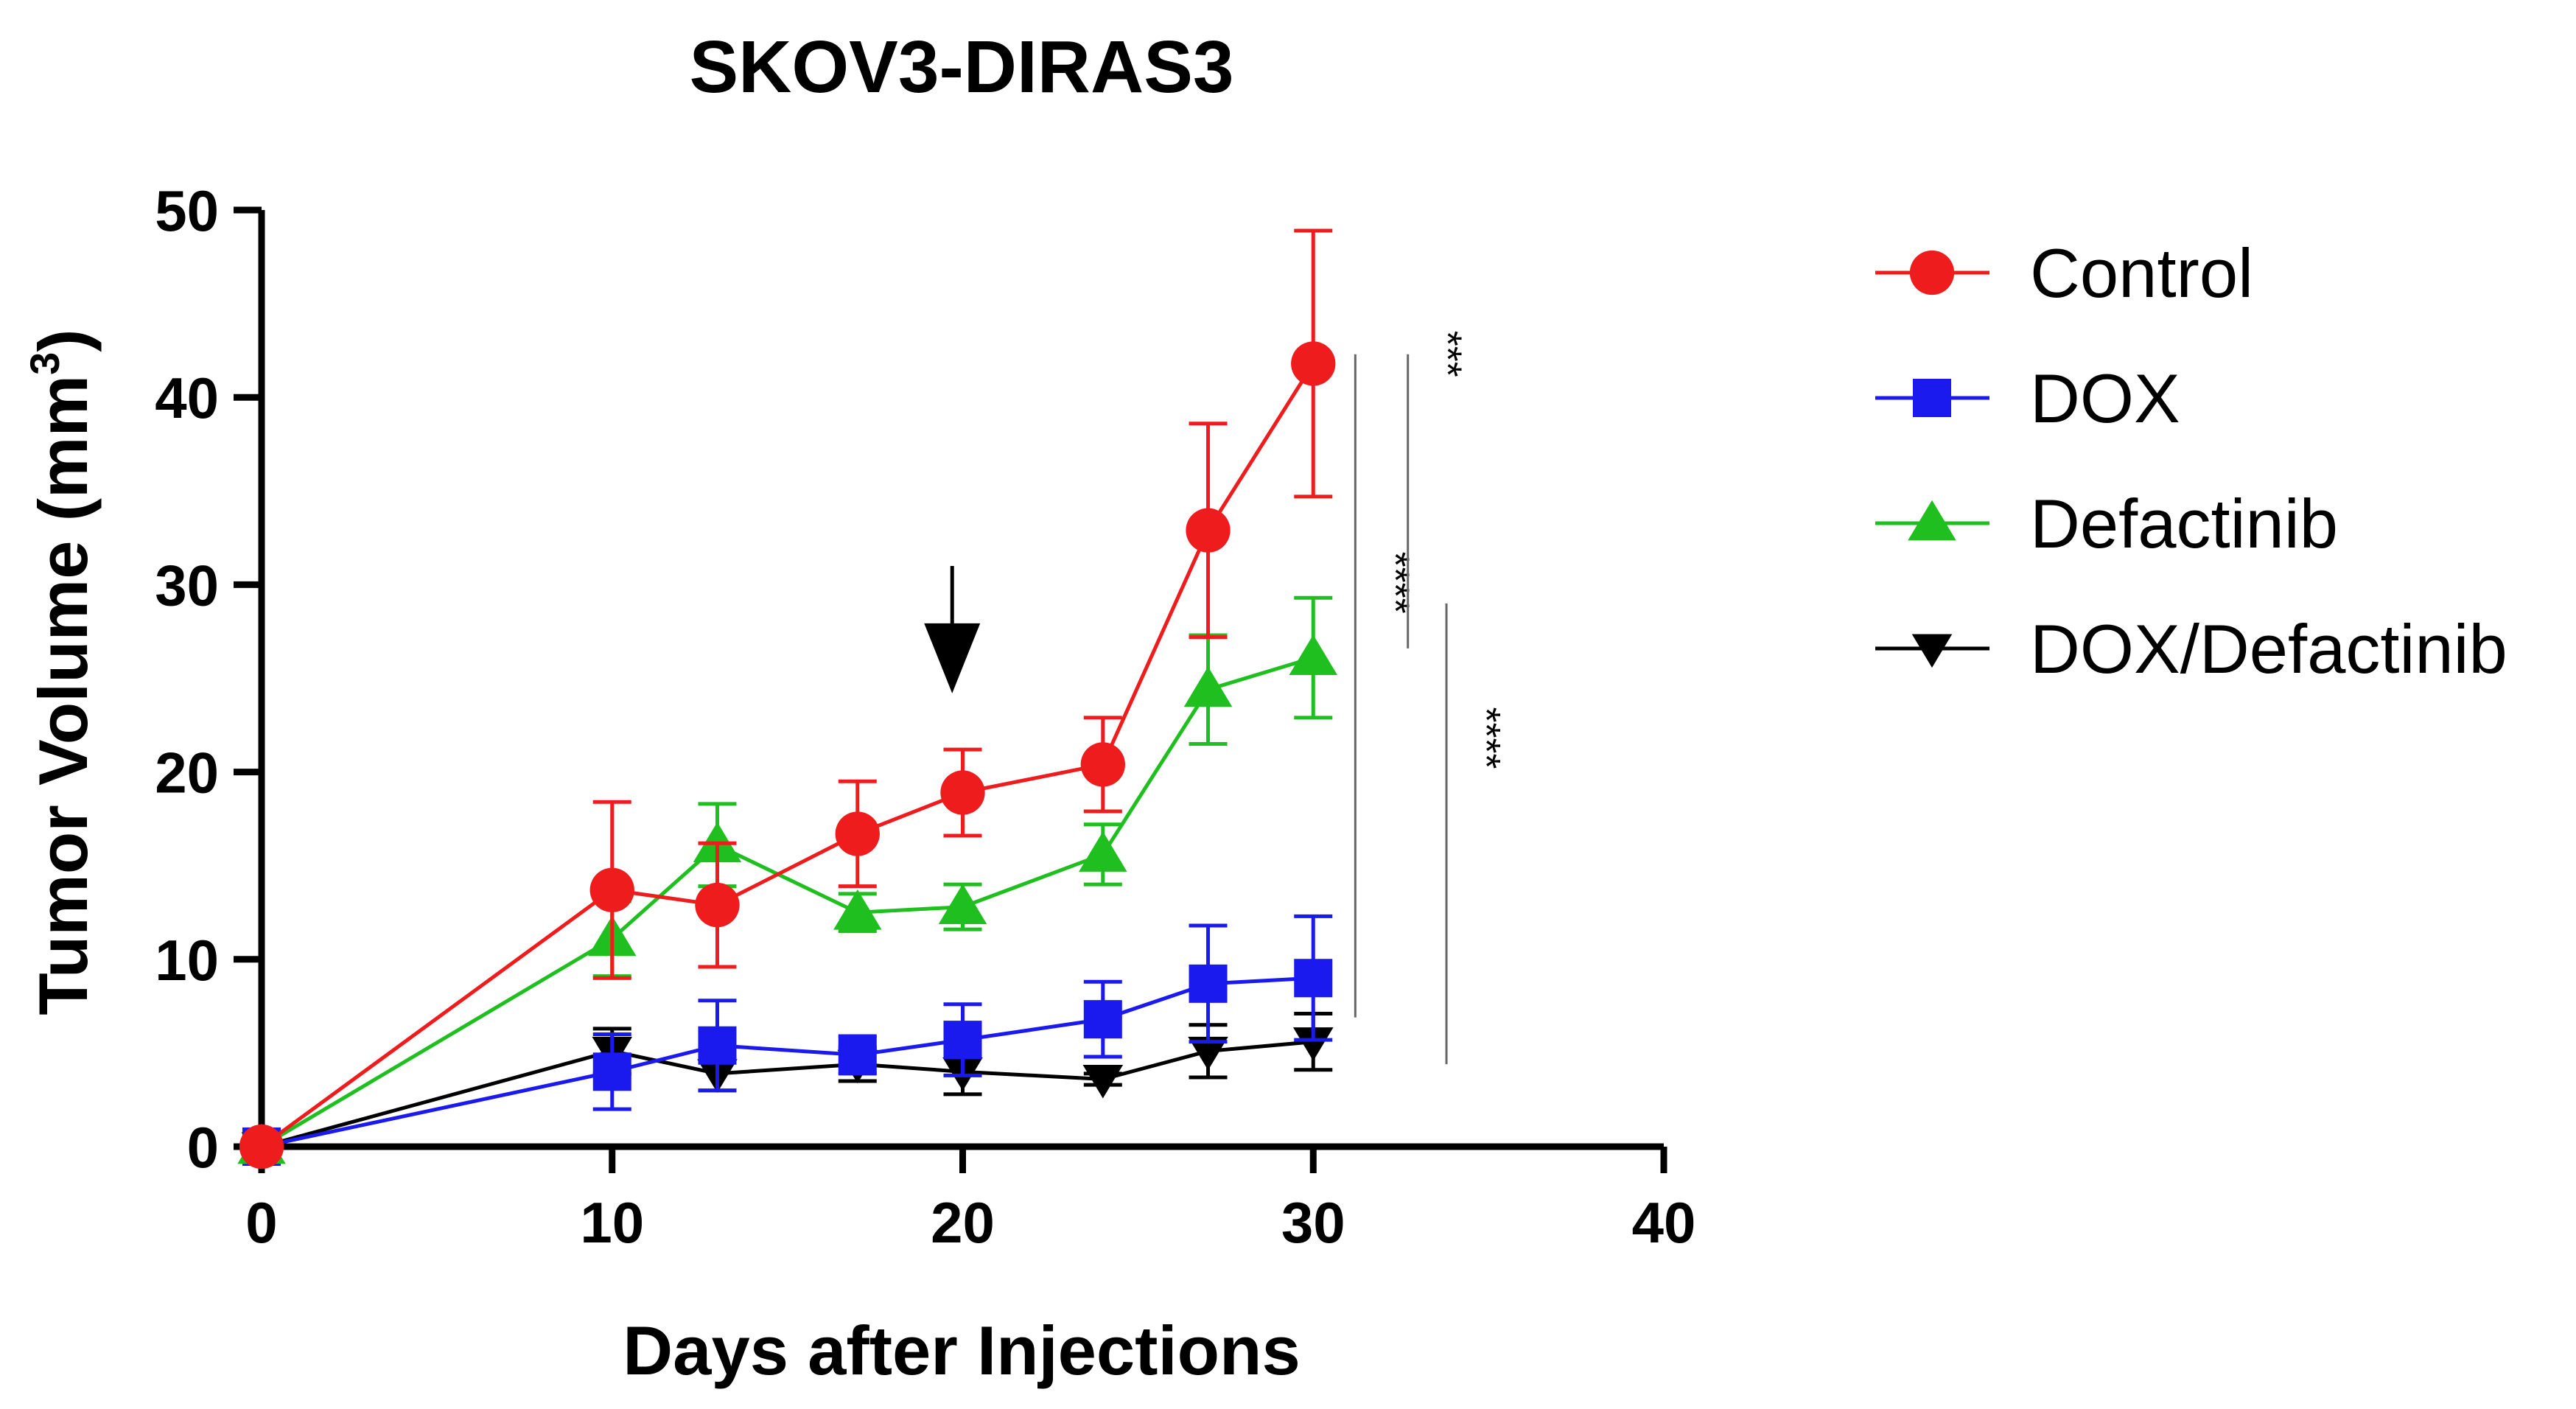 This screenshot has width=2576, height=1409. Describe the element at coordinates (203, 1147) in the screenshot. I see `y-tick-label: 0` at that location.